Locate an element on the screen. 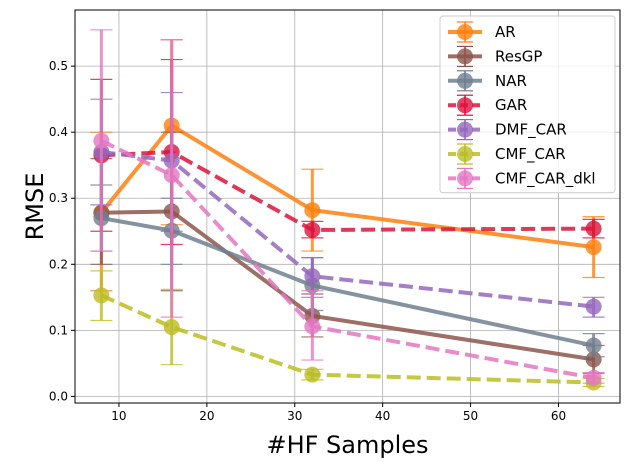  legend-label-resgp: ResGP is located at coordinates (518, 56).